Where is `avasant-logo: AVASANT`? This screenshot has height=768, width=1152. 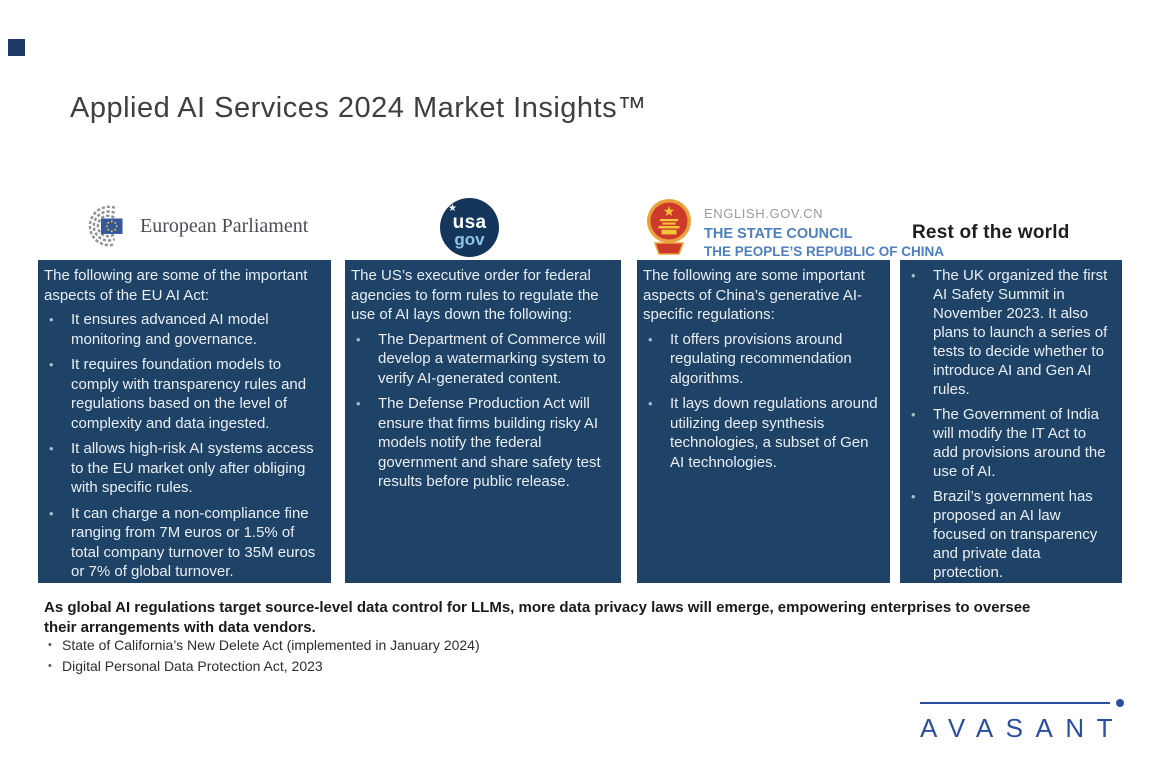
avasant-logo: AVASANT is located at coordinates (1027, 721).